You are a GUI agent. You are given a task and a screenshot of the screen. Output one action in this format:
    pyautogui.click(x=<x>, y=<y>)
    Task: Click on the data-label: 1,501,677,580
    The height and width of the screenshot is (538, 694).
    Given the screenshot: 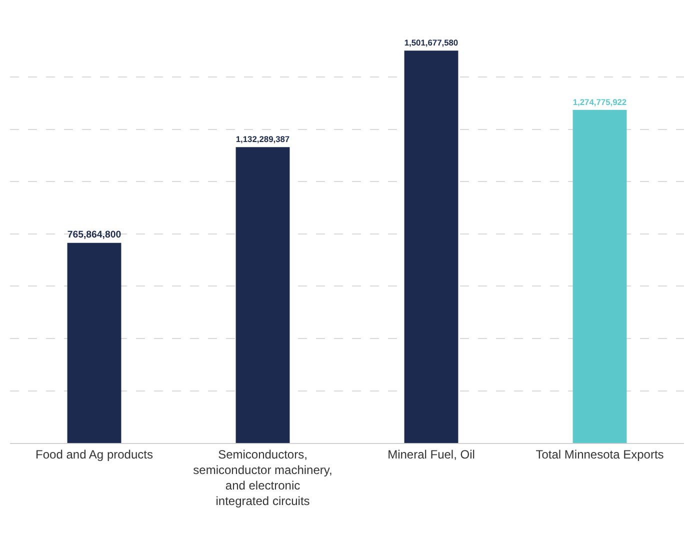 What is the action you would take?
    pyautogui.click(x=431, y=43)
    